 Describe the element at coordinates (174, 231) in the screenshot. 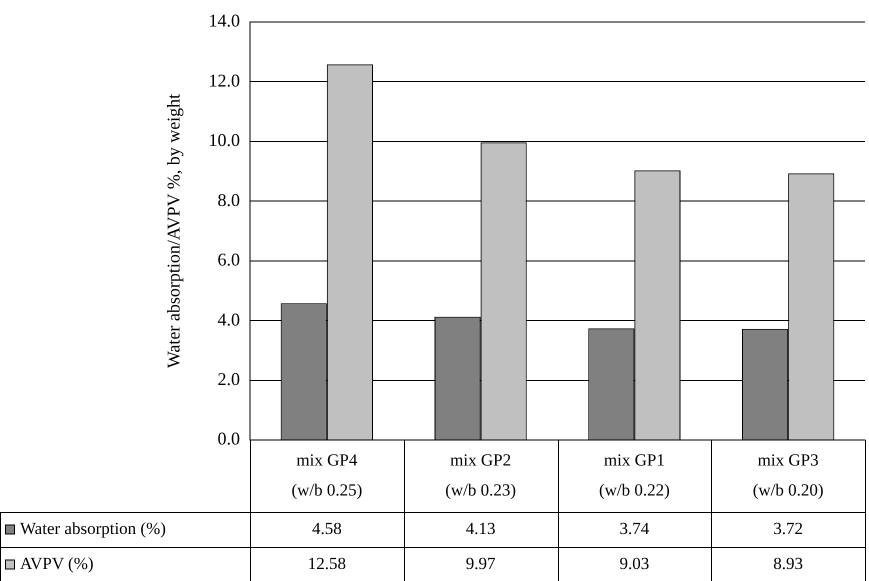

I see `y-axis-title: Water absorption/AVPV %, by weight` at that location.